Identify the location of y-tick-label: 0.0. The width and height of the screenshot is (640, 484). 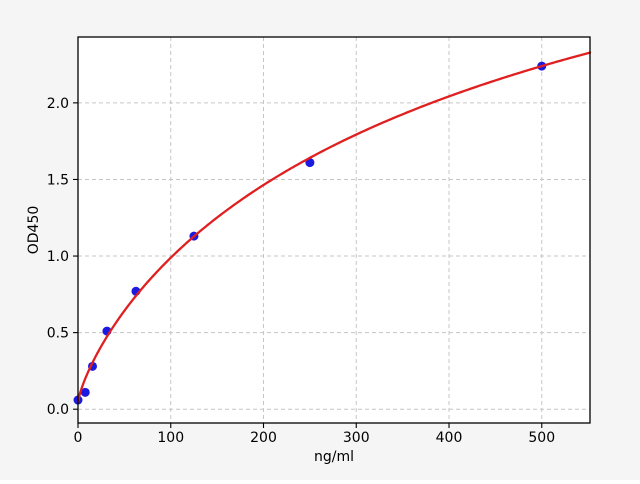
(58, 410).